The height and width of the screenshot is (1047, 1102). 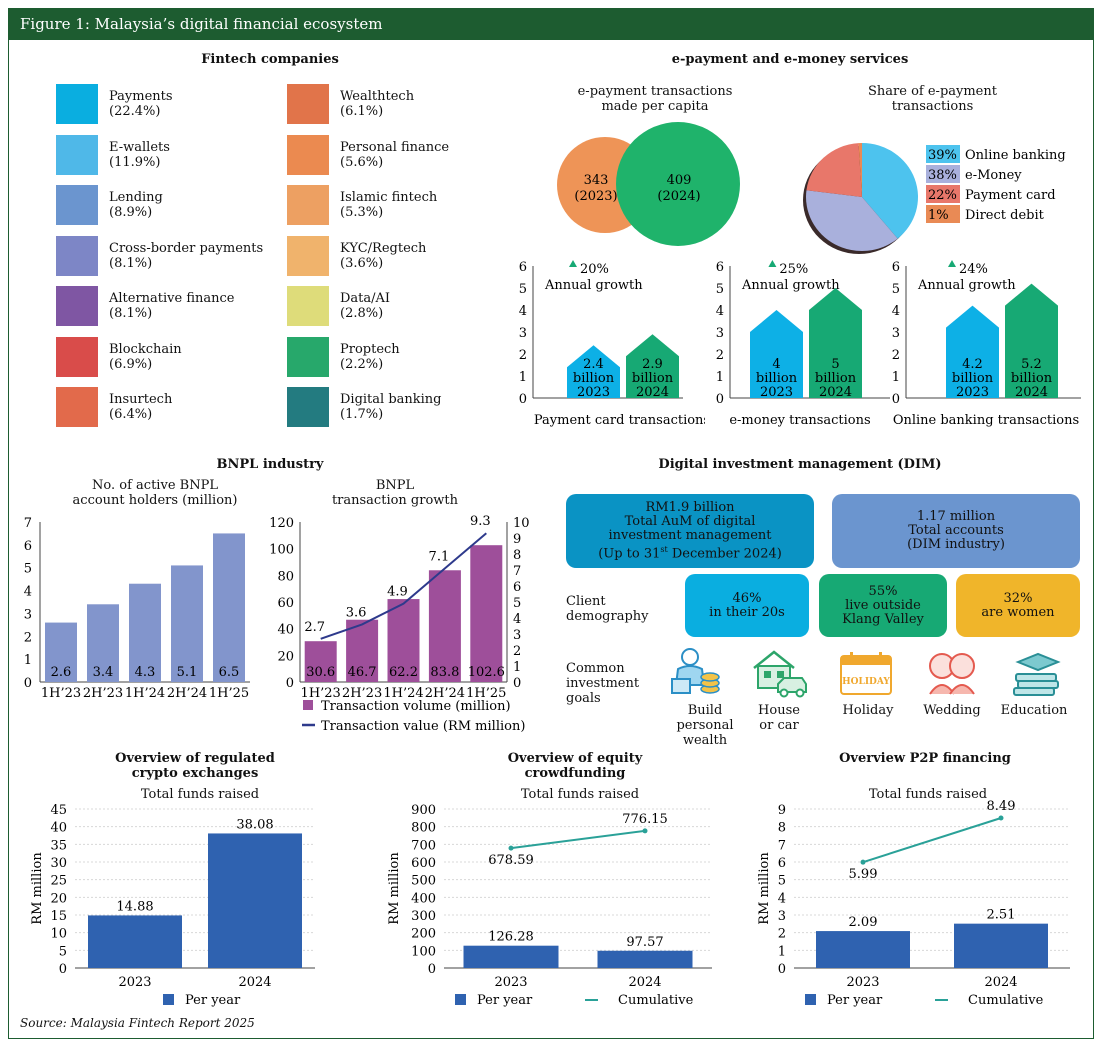 I want to click on bnpl-growth-ytick-left: 40, so click(x=285, y=630).